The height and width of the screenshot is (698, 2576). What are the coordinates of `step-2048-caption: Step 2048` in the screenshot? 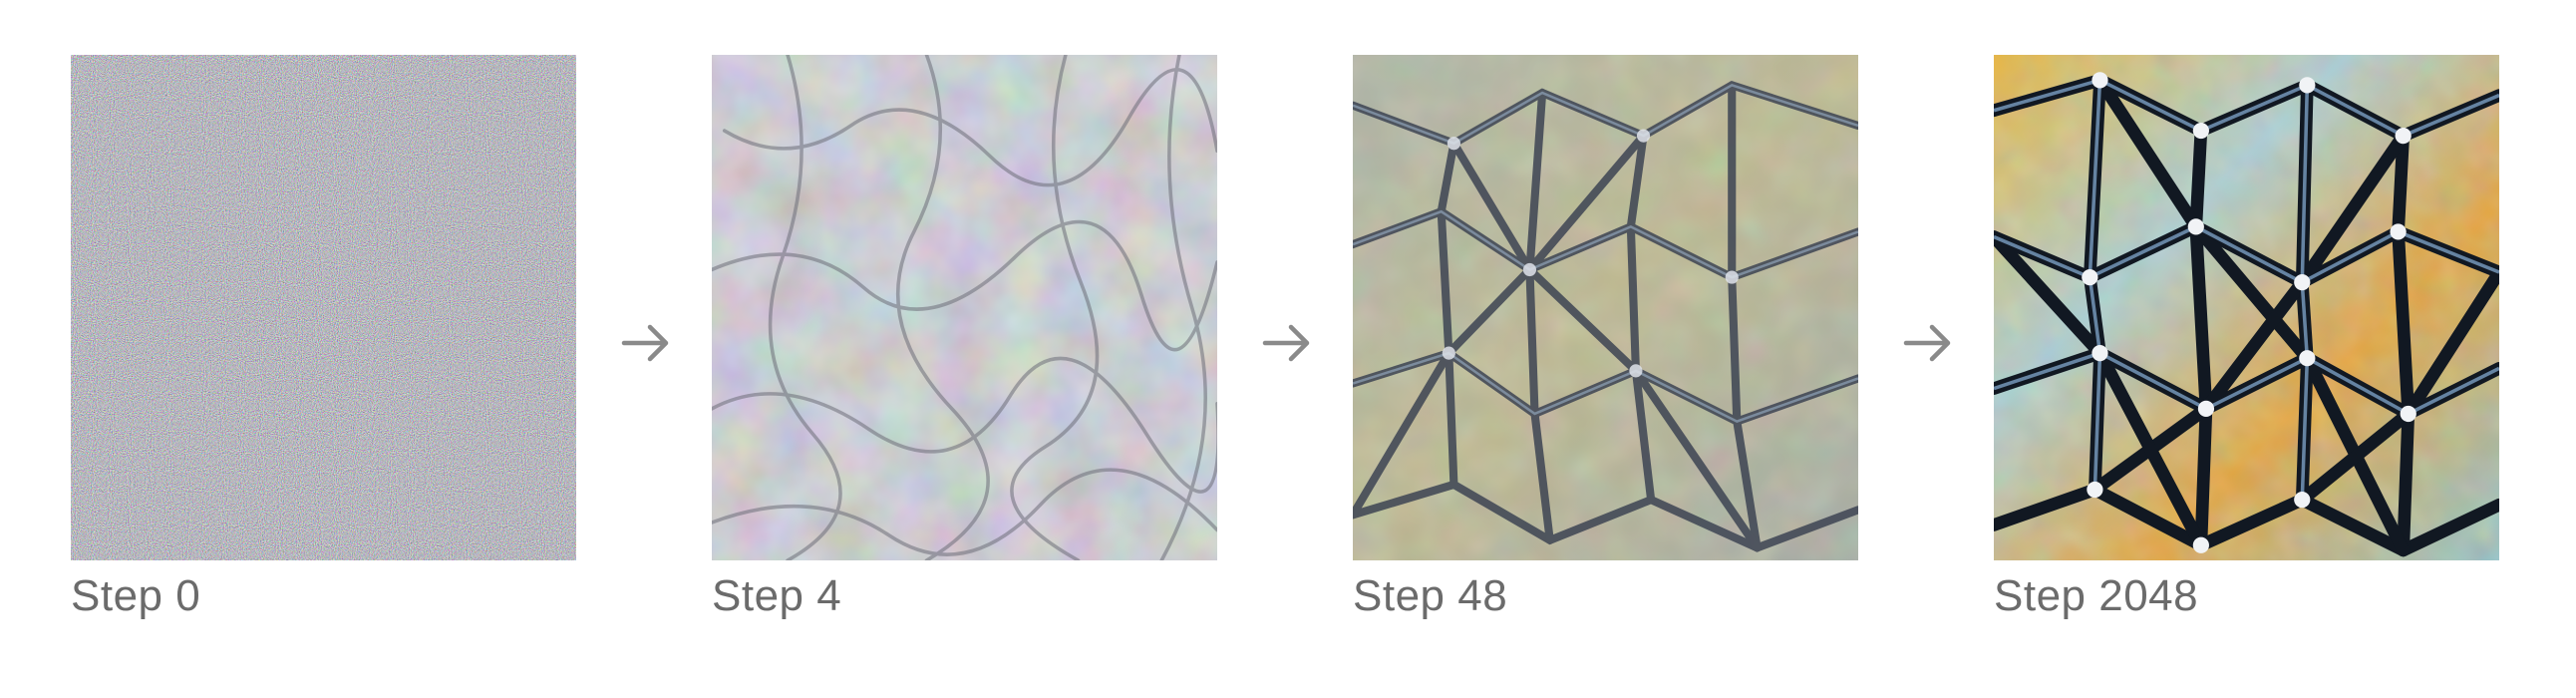 It's located at (2096, 595).